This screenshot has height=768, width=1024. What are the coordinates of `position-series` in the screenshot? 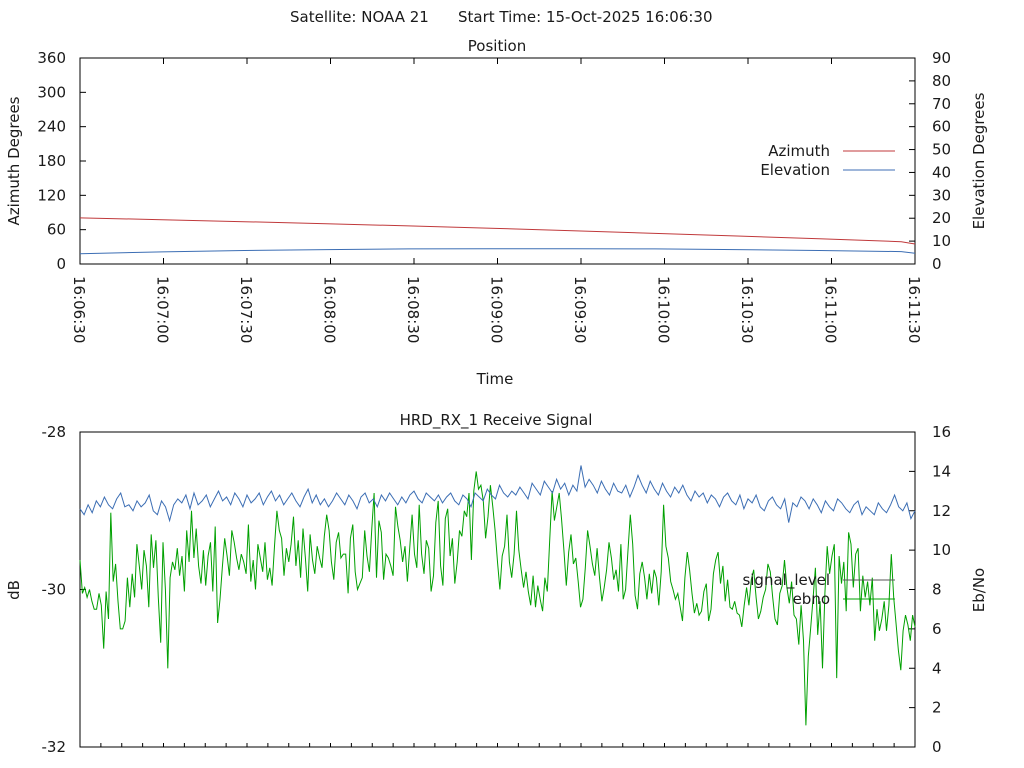 It's located at (497, 236).